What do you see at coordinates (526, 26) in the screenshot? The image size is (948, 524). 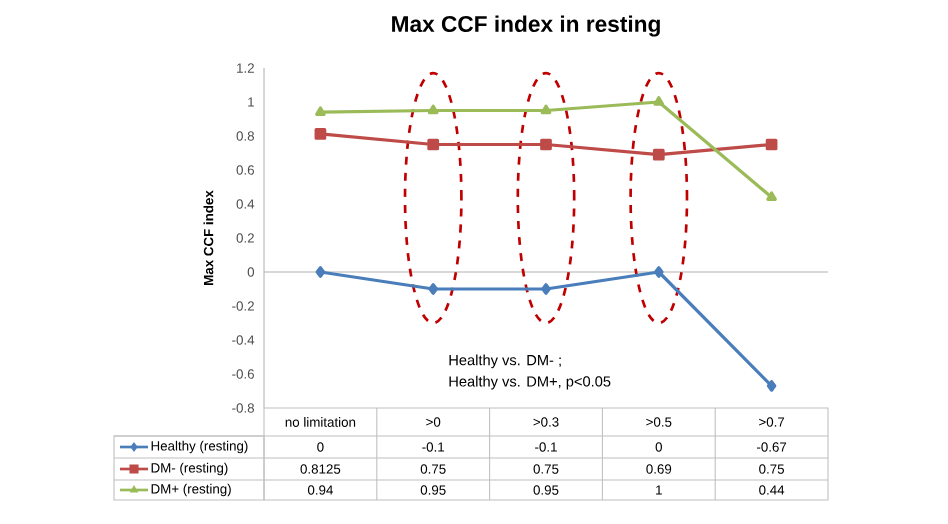 I see `chart-title: Max CCF index in resting` at bounding box center [526, 26].